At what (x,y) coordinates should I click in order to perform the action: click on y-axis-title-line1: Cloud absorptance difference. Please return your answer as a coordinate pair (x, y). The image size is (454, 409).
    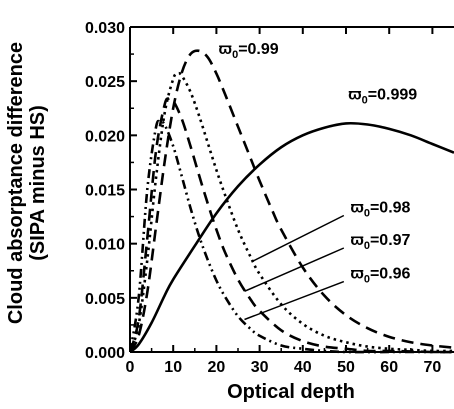
    Looking at the image, I should click on (16, 183).